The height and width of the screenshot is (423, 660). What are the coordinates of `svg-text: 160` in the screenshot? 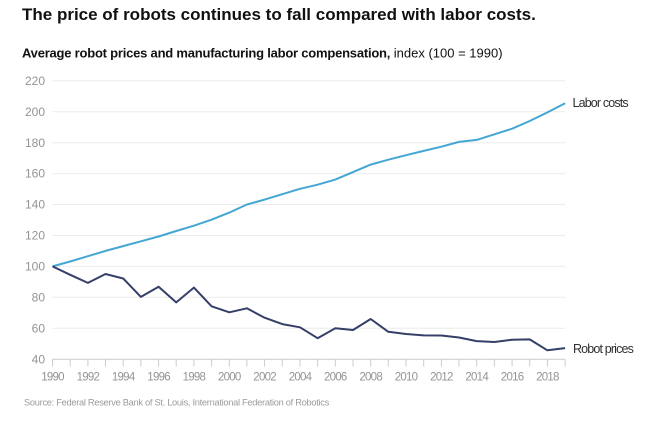 It's located at (35, 174).